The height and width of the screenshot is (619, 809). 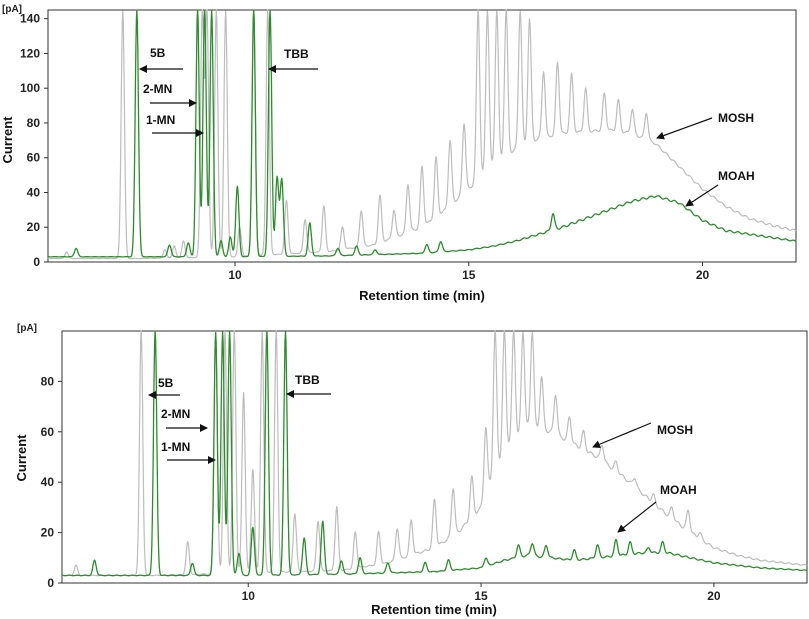 I want to click on y-axis-ticks: 0 20 40 60 80, so click(x=51, y=482).